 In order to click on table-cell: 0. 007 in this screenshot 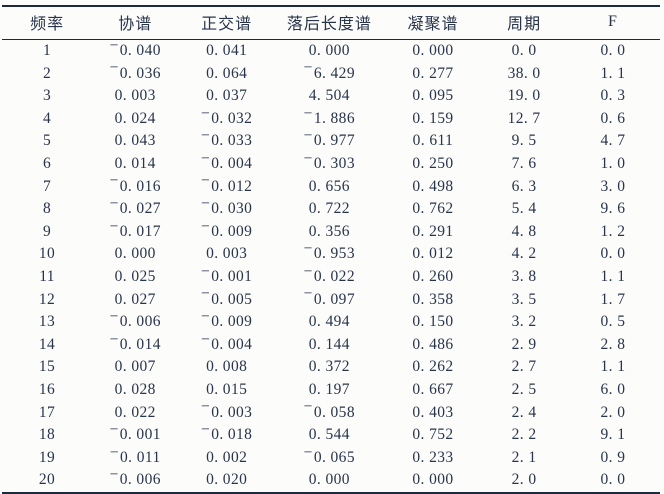, I will do `click(135, 367)`.